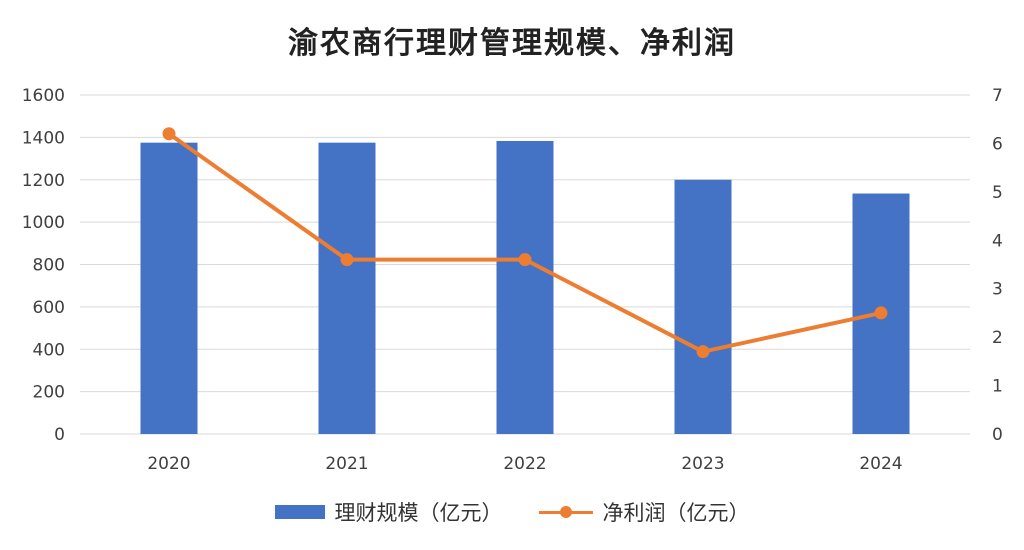 The image size is (1024, 550). Describe the element at coordinates (676, 513) in the screenshot. I see `legend-line-label: 净利润（亿元）` at that location.